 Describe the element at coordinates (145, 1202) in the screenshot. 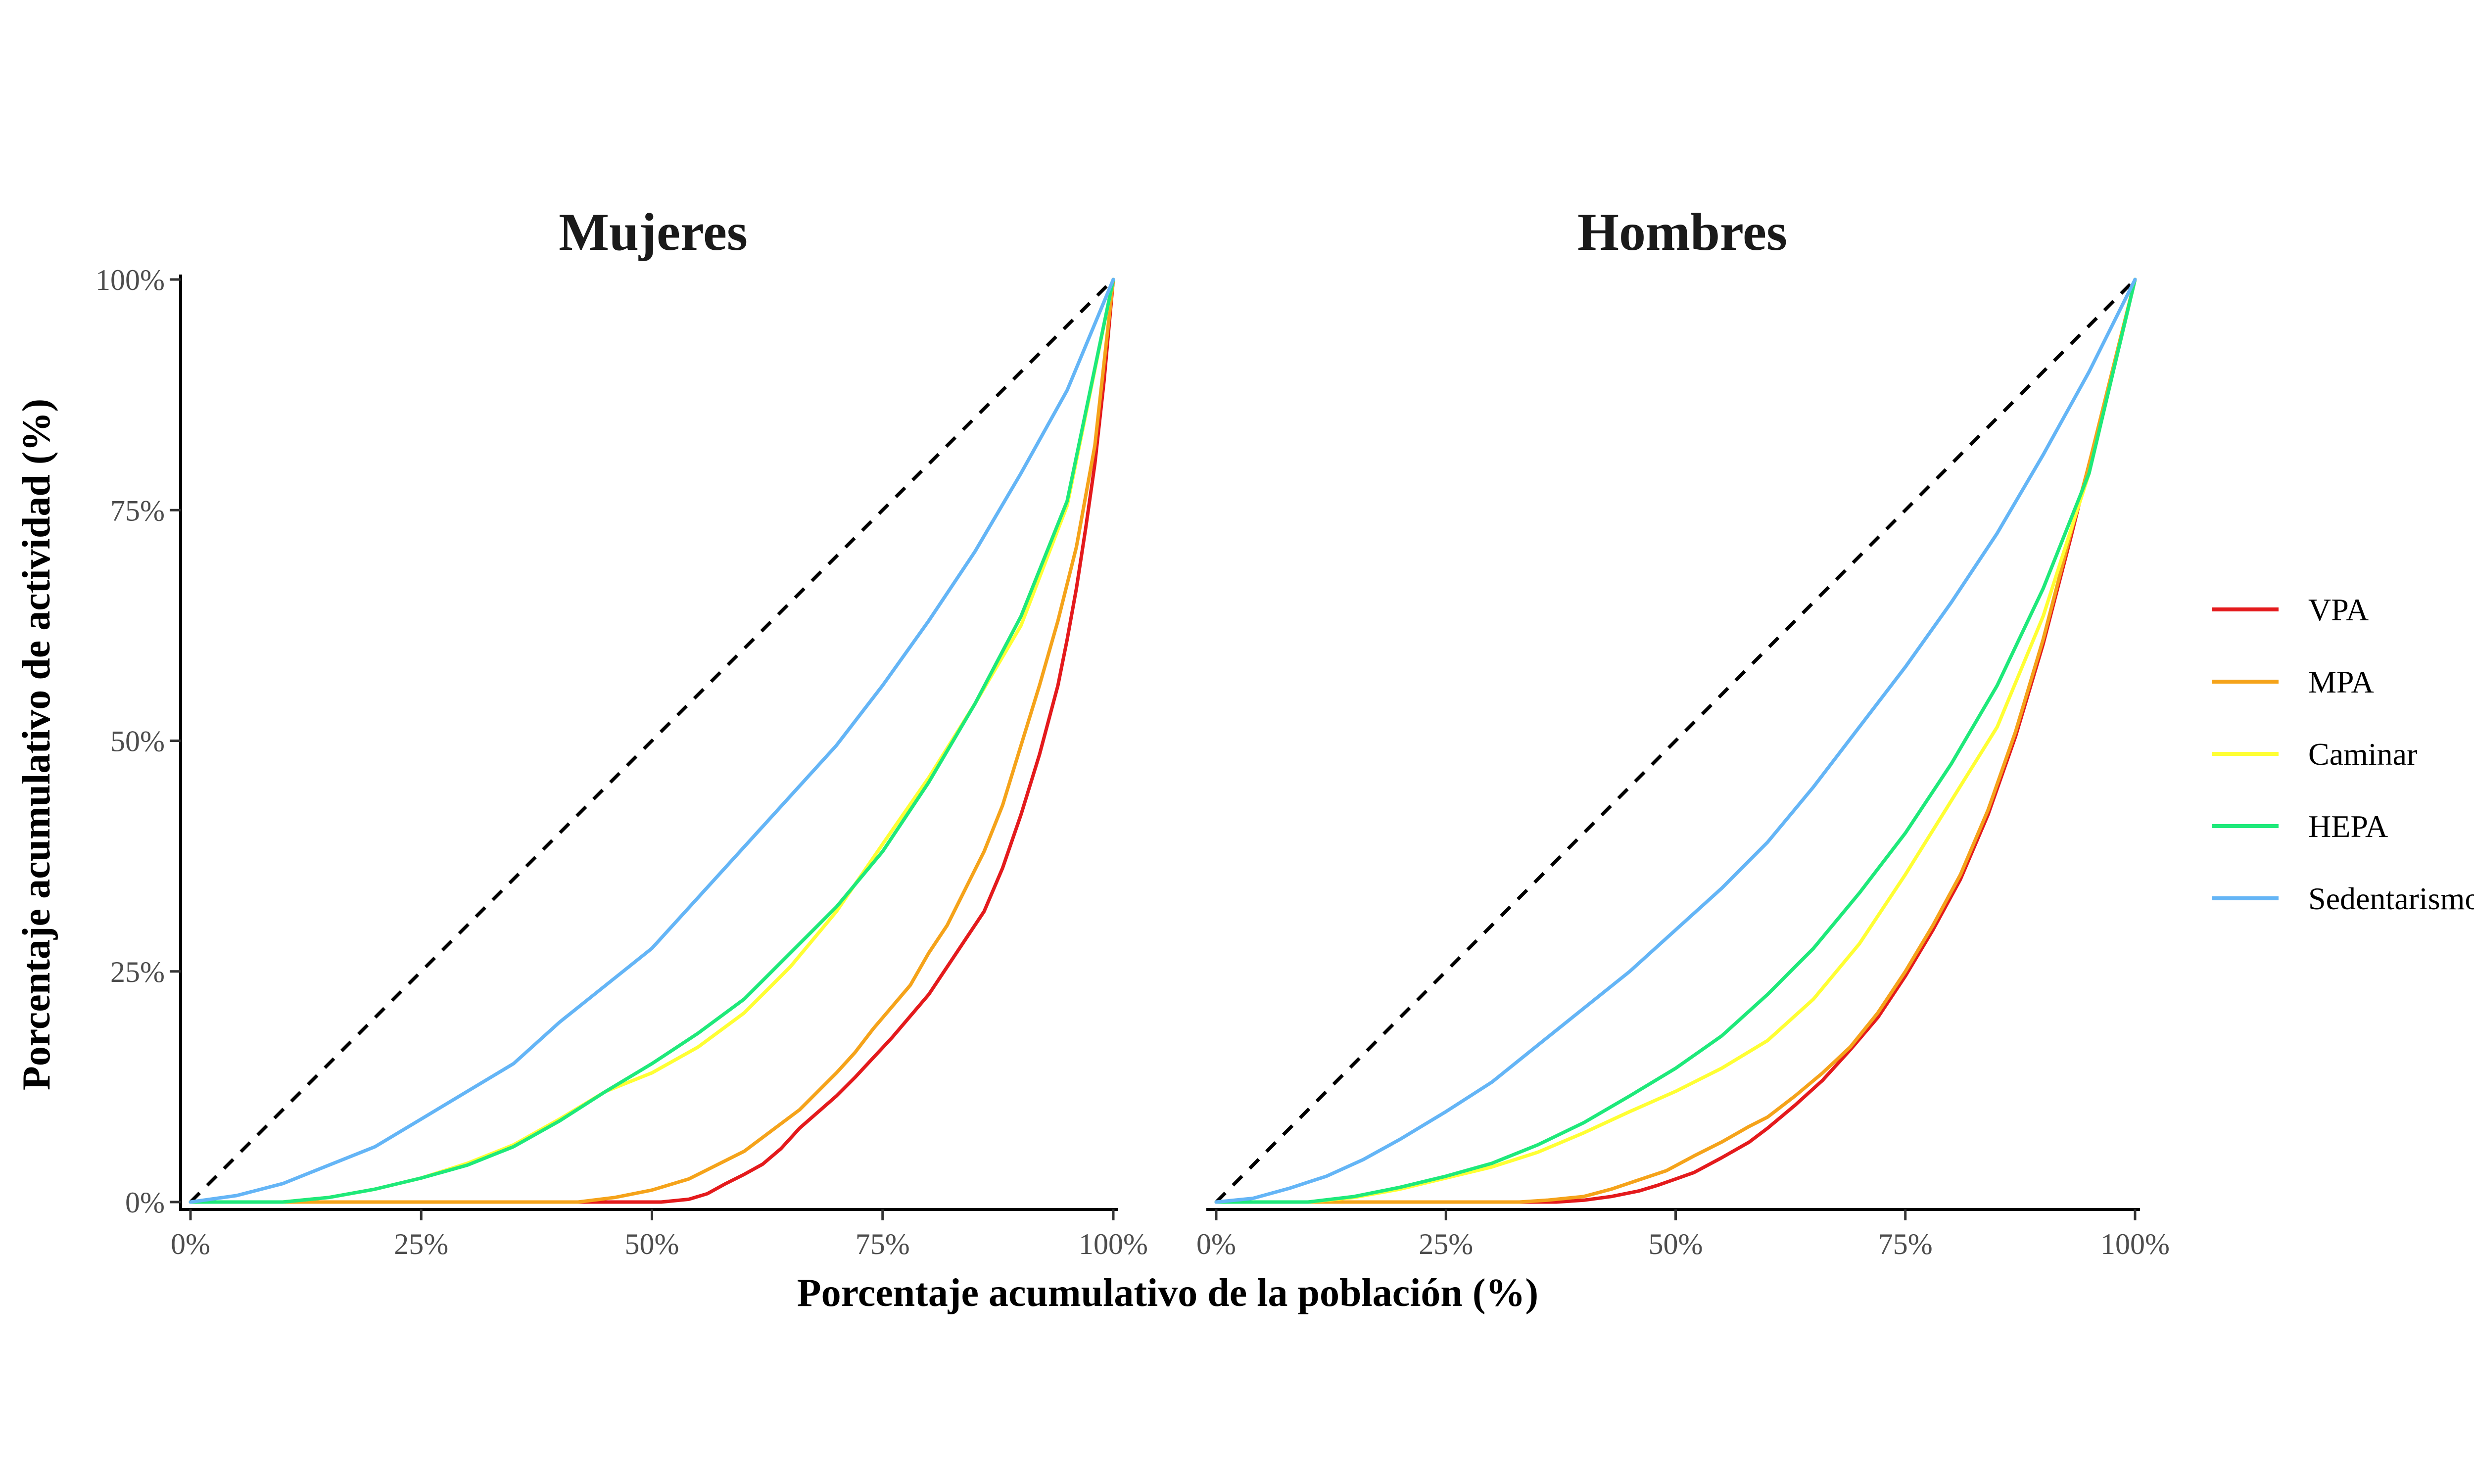

I see `y-tick-label: 0%` at that location.